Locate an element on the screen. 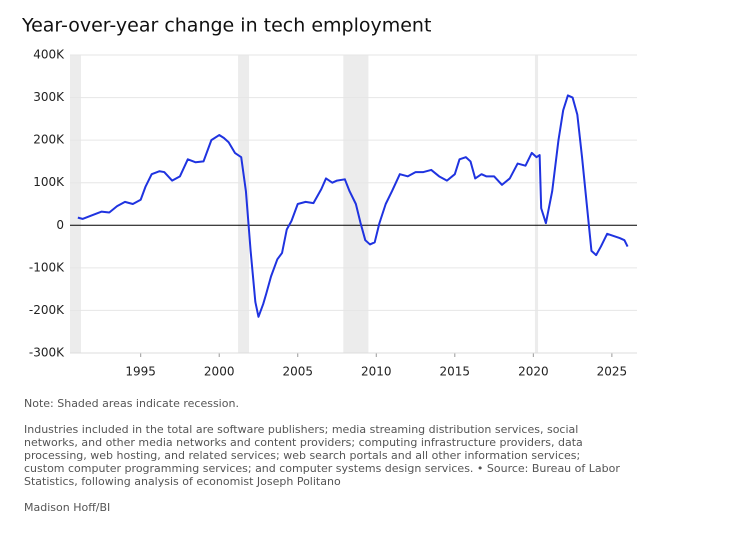 Image resolution: width=745 pixels, height=537 pixels. y-tick-label: 100K is located at coordinates (49, 182).